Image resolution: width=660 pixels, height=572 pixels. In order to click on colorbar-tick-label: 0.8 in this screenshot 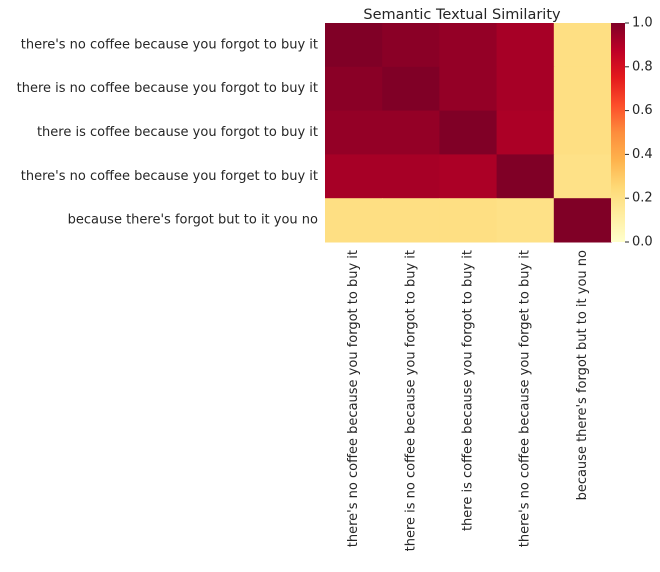, I will do `click(642, 66)`.